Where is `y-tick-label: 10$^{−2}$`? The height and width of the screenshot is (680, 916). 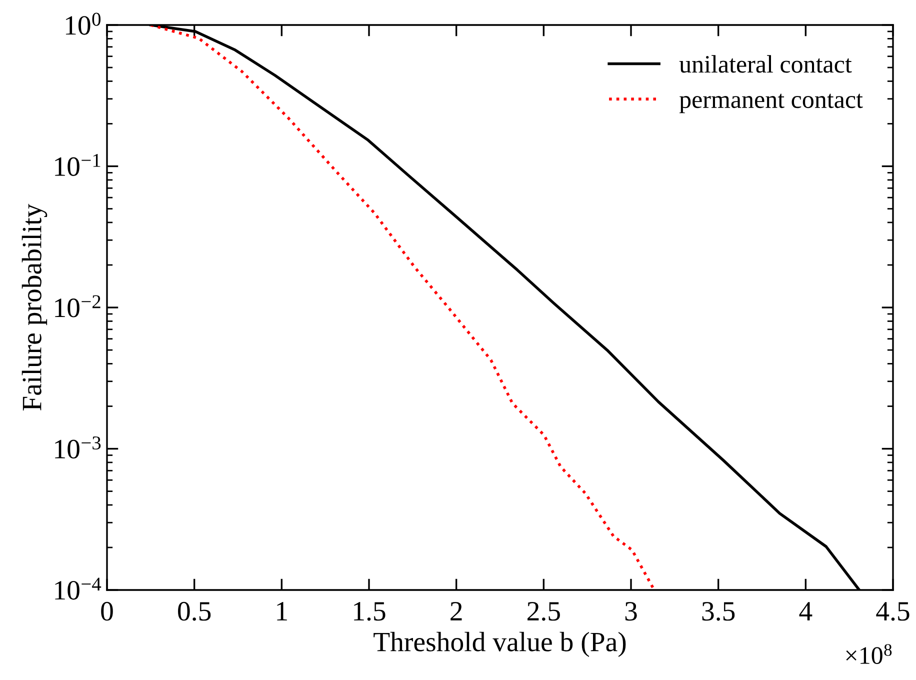 y-tick-label: 10$^{−2}$ is located at coordinates (77, 306).